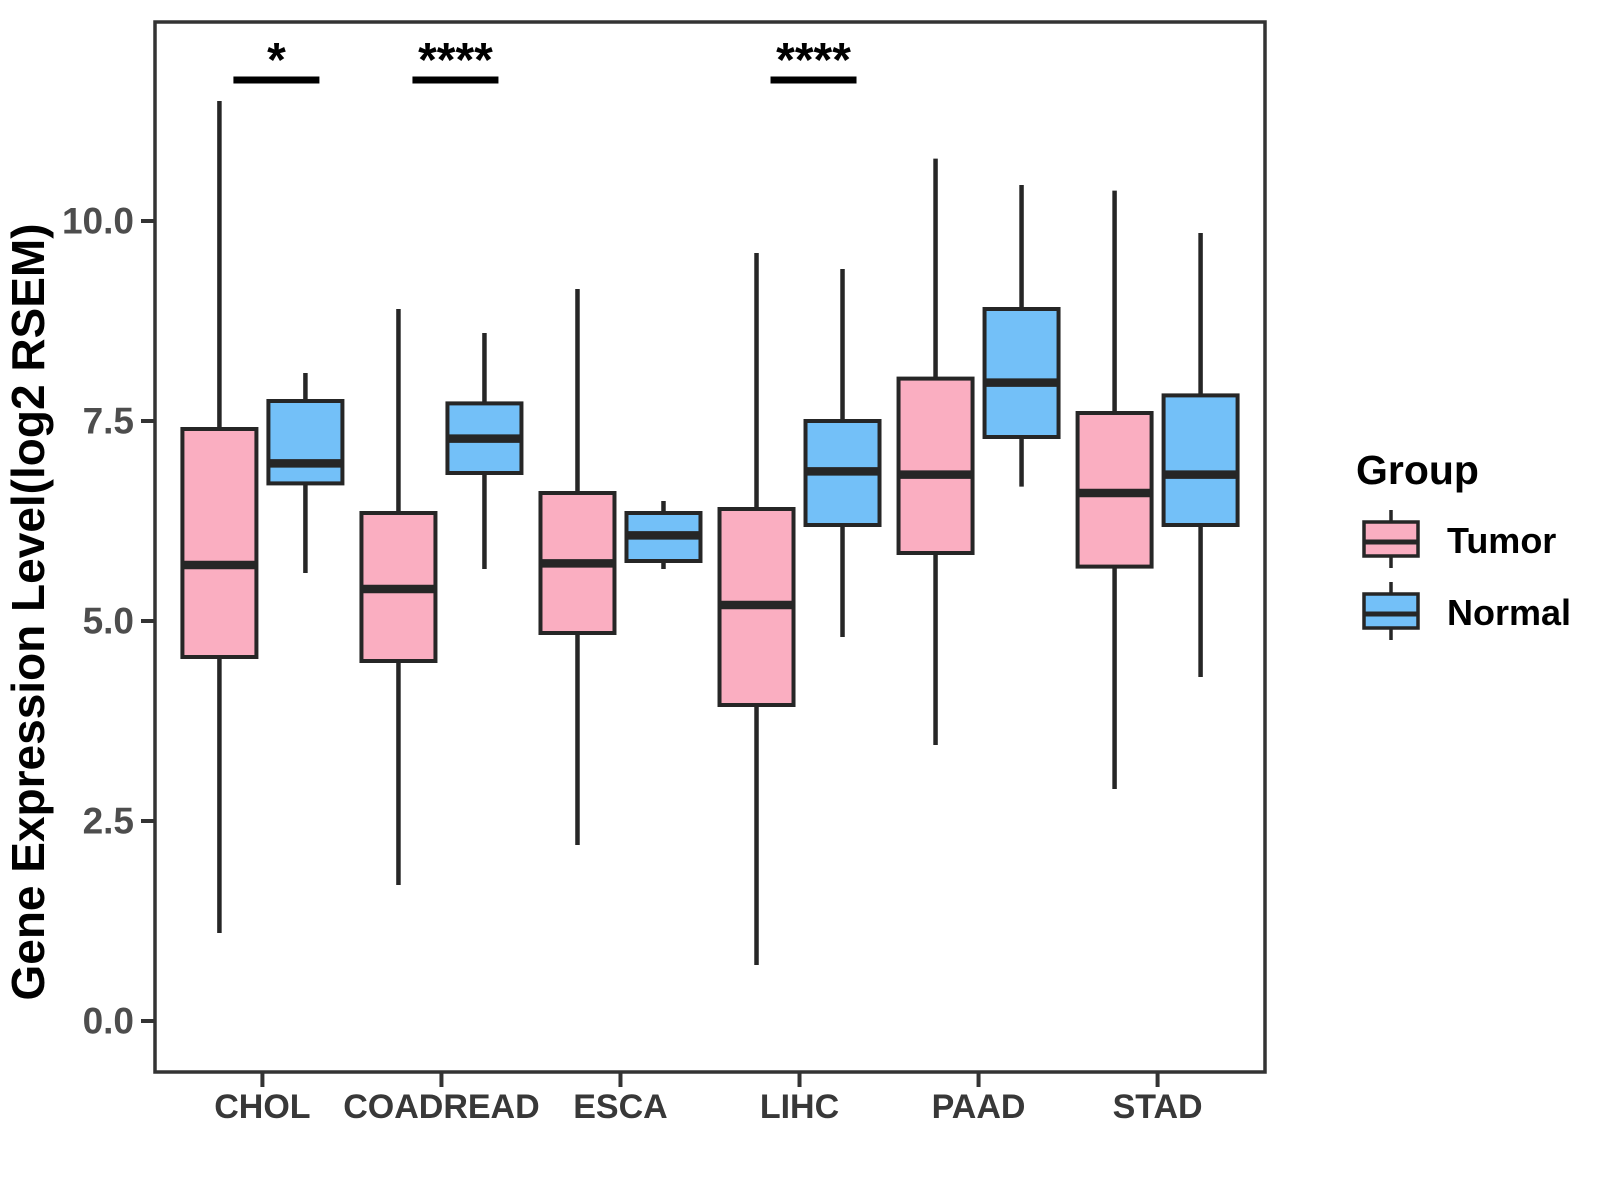  Describe the element at coordinates (108, 421) in the screenshot. I see `y-tick-label: 7.5` at that location.